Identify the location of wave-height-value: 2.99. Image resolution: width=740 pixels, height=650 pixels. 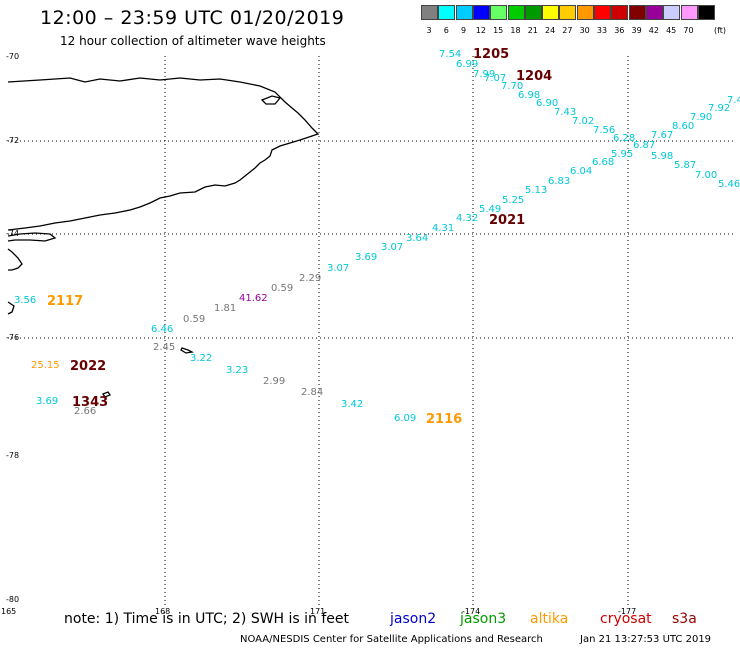
(274, 381).